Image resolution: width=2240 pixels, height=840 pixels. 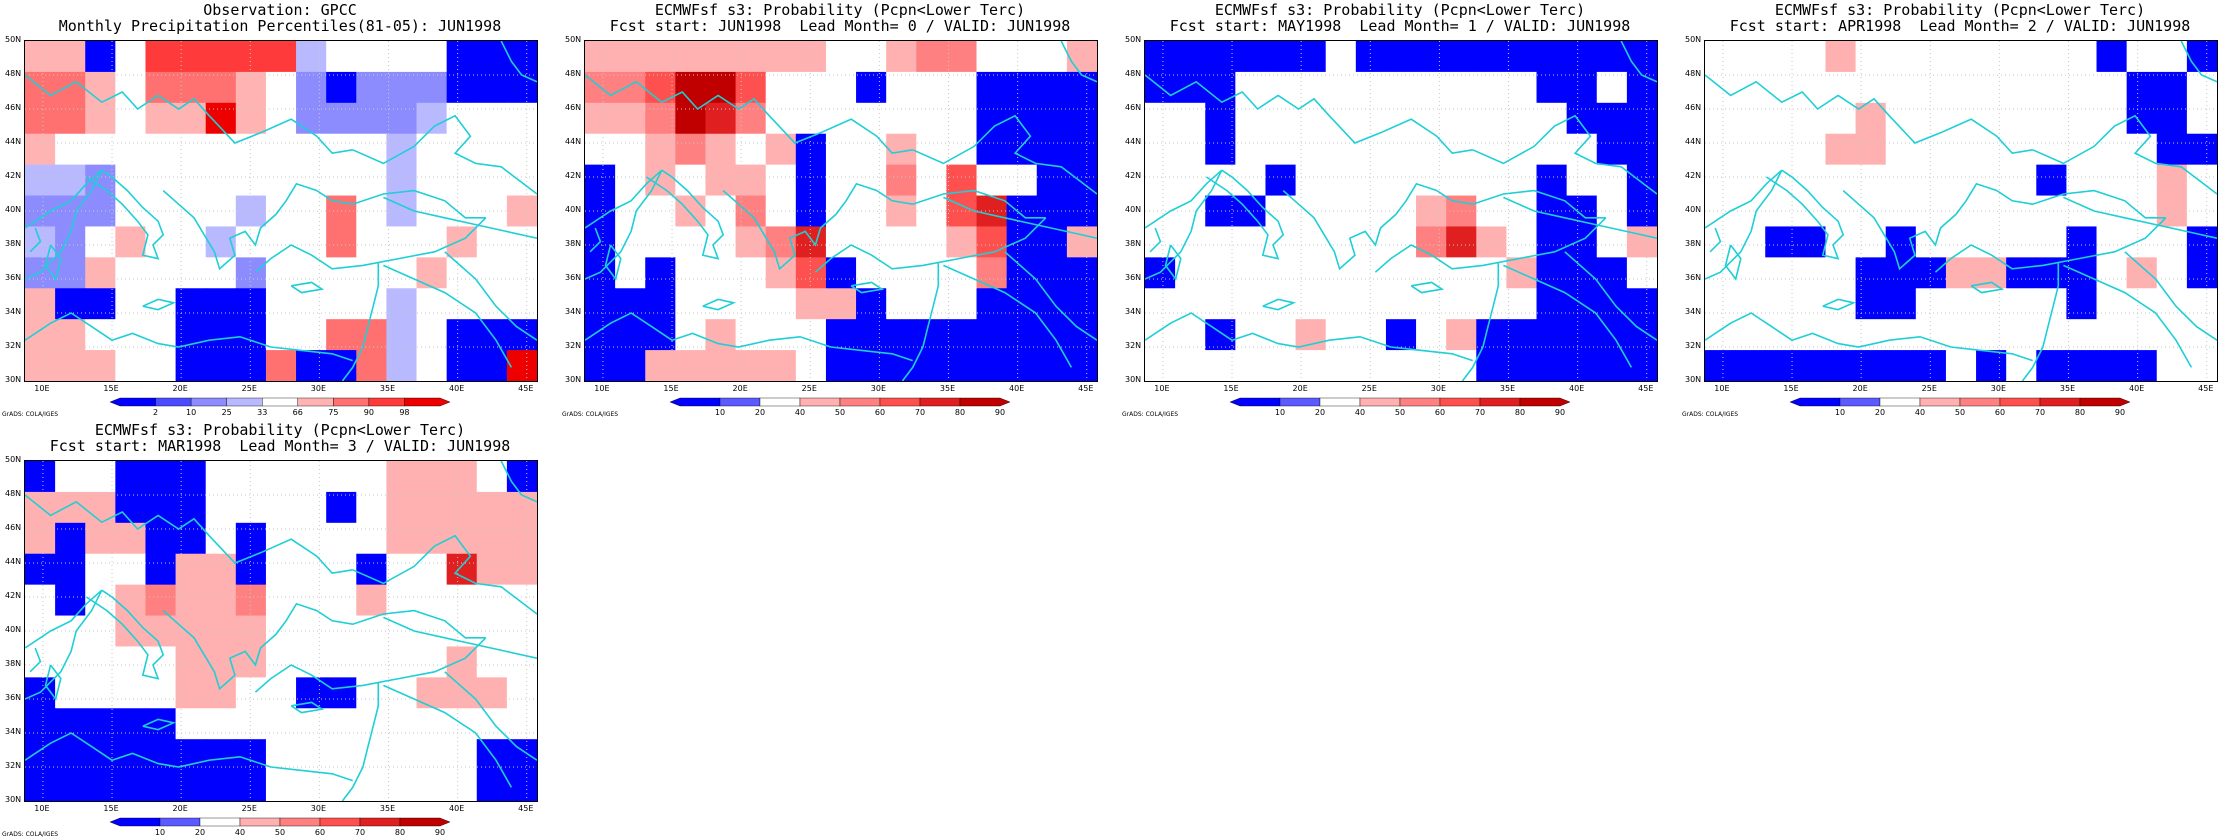 I want to click on lon-label: 45E, so click(x=2206, y=388).